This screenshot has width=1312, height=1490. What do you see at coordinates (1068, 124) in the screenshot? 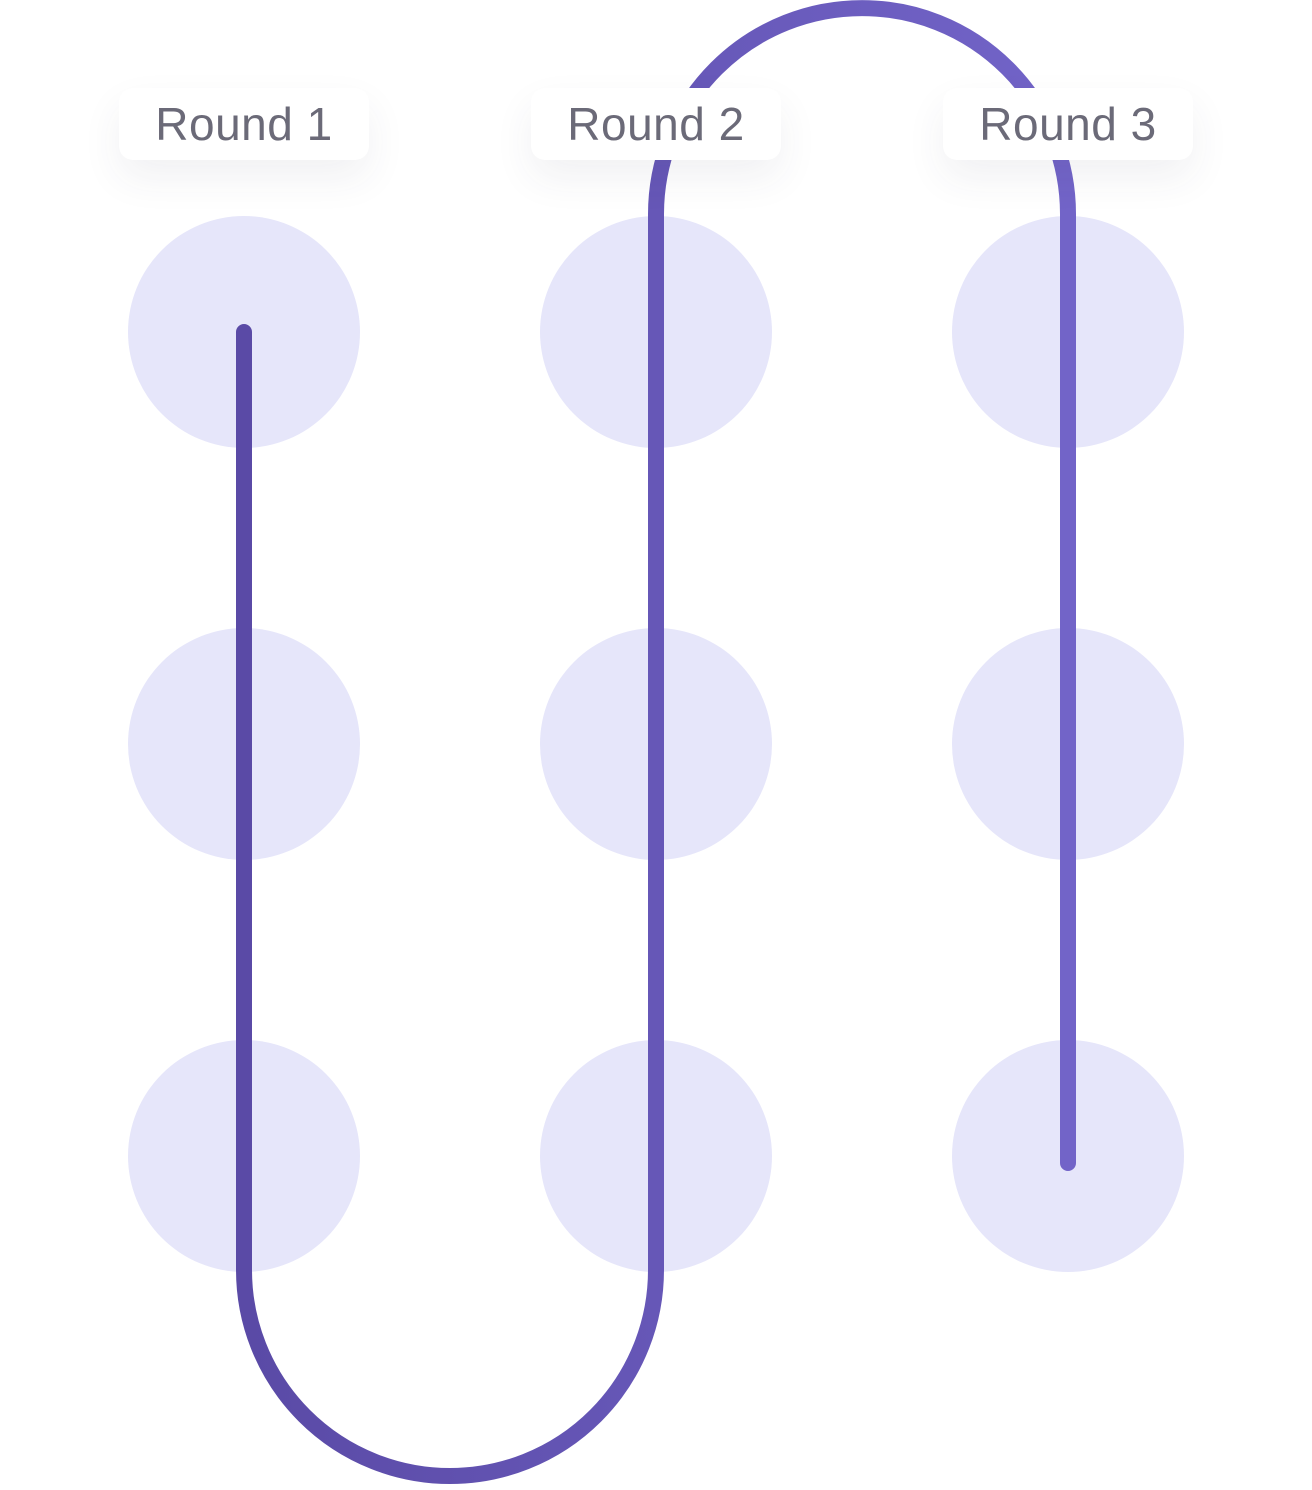
I see `round-label-3: Round 3` at bounding box center [1068, 124].